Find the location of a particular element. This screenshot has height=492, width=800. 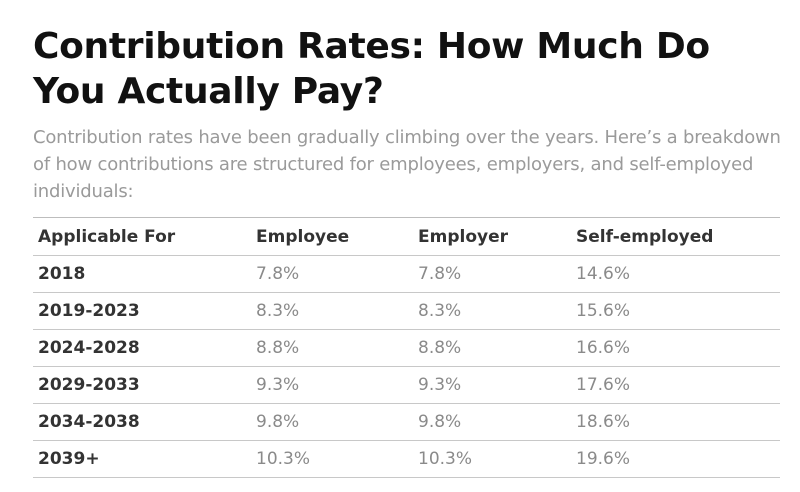

self-employed-rate-cell: 19.6% is located at coordinates (675, 459).